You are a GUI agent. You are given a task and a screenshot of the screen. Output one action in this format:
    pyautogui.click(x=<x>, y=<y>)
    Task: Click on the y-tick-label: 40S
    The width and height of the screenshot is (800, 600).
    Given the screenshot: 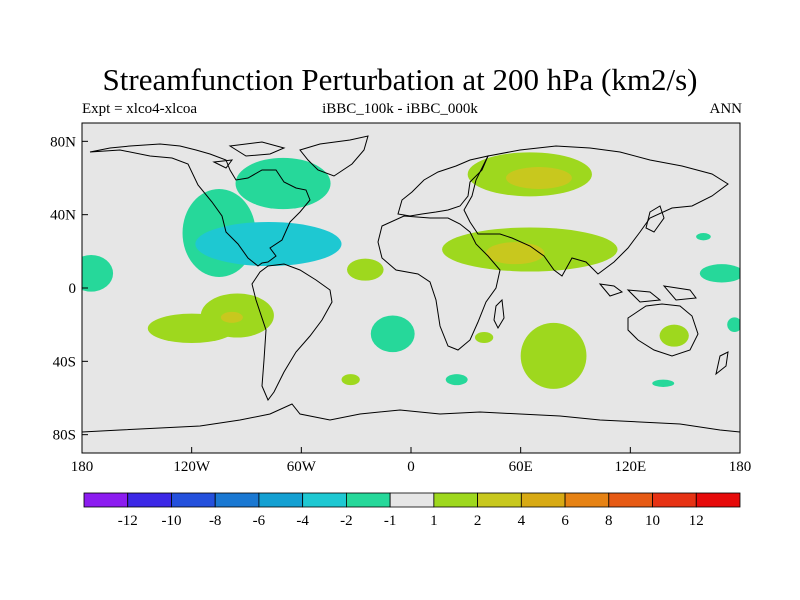 What is the action you would take?
    pyautogui.click(x=64, y=362)
    